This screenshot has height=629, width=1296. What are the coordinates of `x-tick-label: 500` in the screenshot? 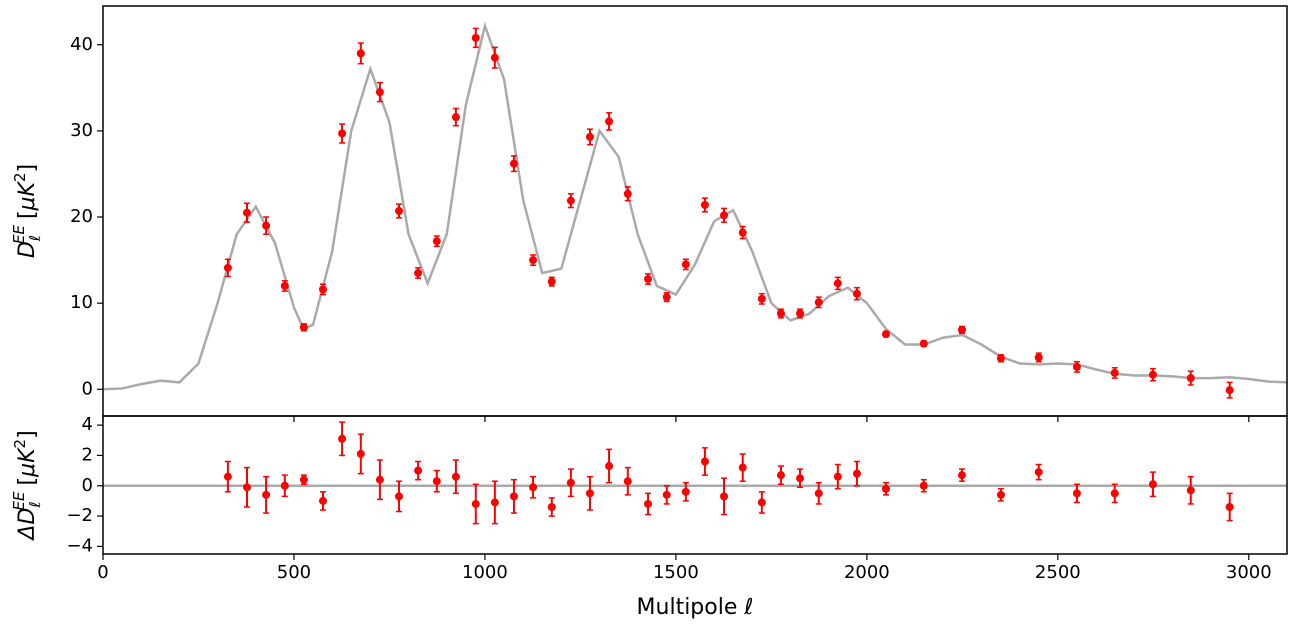 It's located at (294, 572).